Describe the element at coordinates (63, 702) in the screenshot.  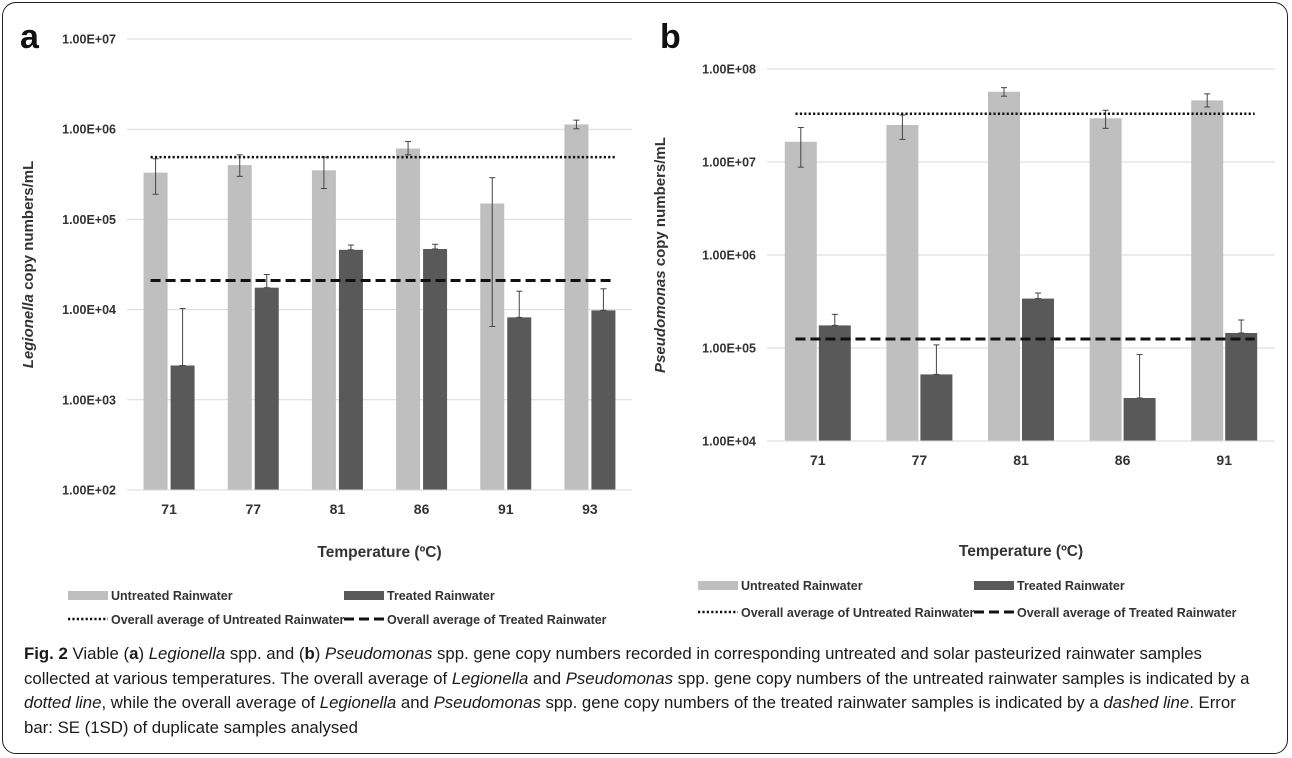
I see `caption-segment: dotted line` at that location.